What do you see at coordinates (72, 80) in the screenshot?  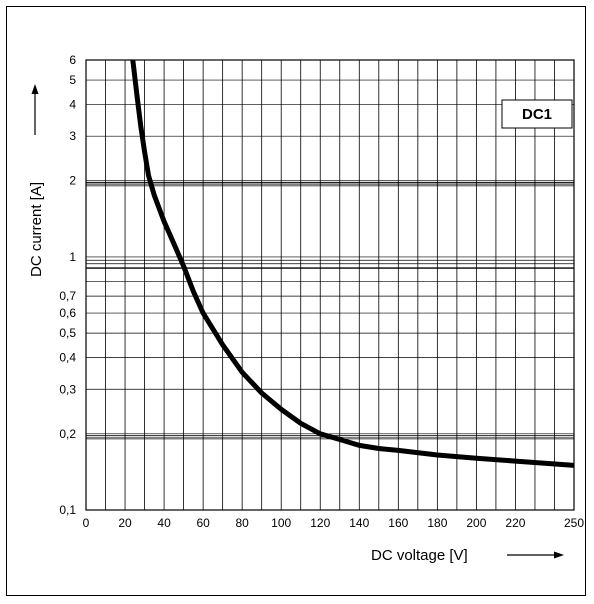 I see `y-tick-label: 5` at bounding box center [72, 80].